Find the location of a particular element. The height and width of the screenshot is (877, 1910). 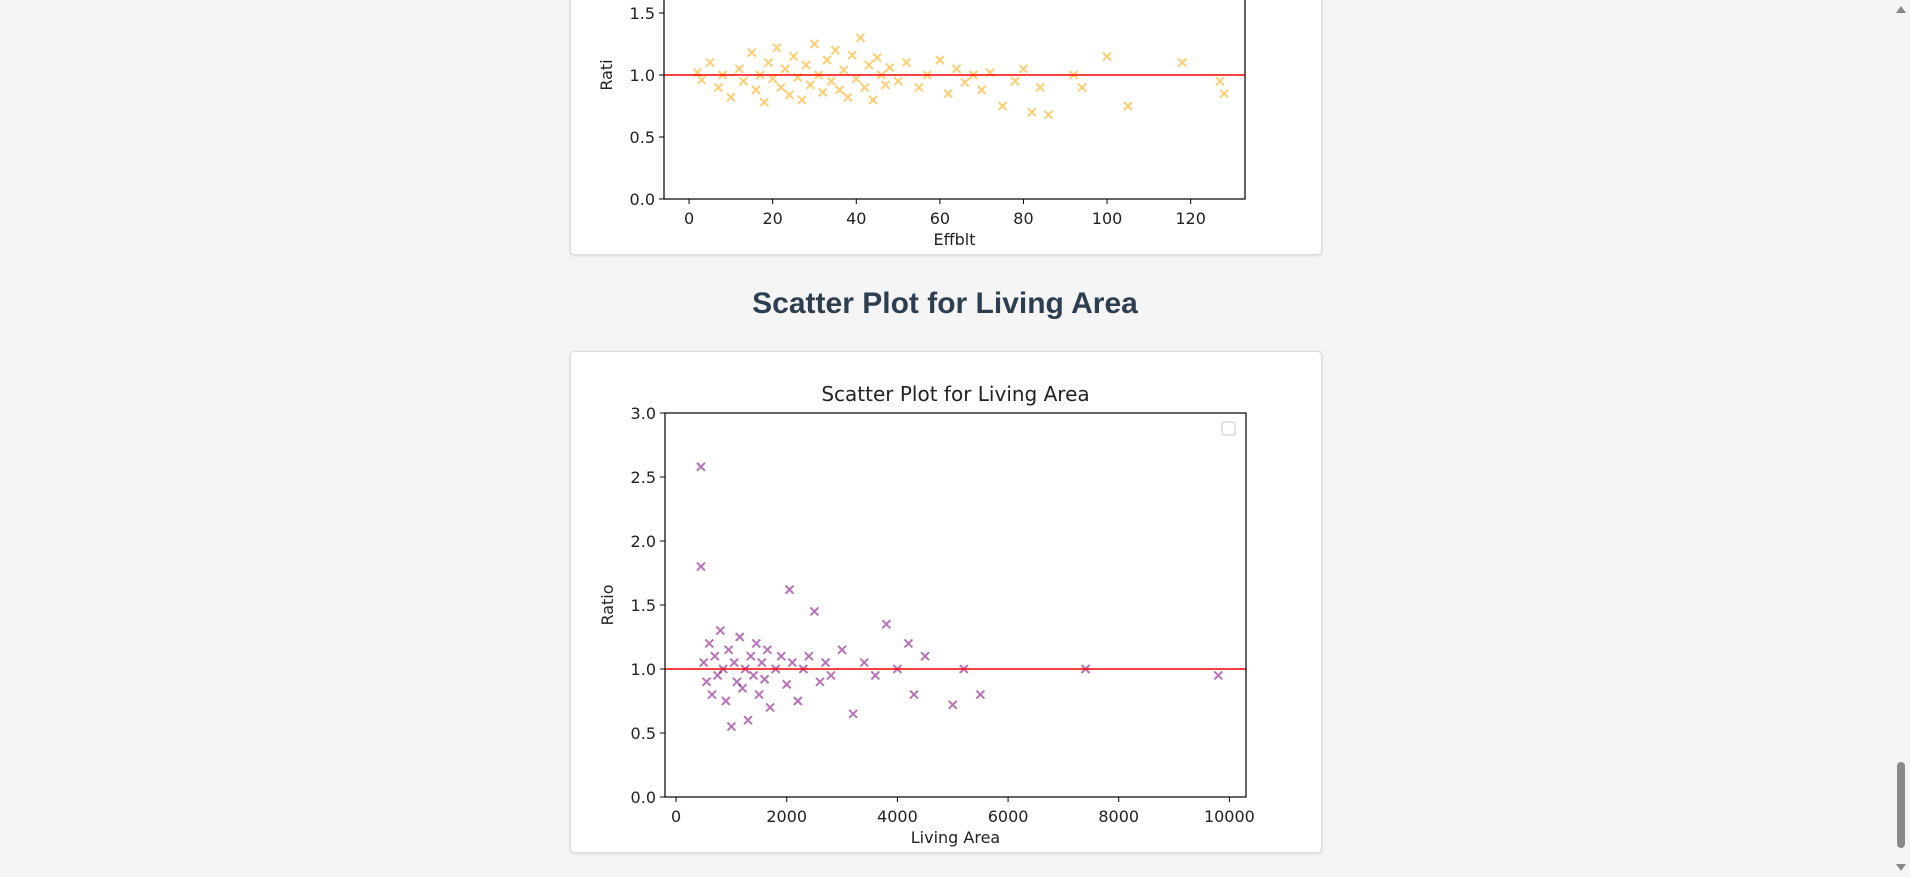

chart2-x-tick-label: 8000 is located at coordinates (1118, 816).